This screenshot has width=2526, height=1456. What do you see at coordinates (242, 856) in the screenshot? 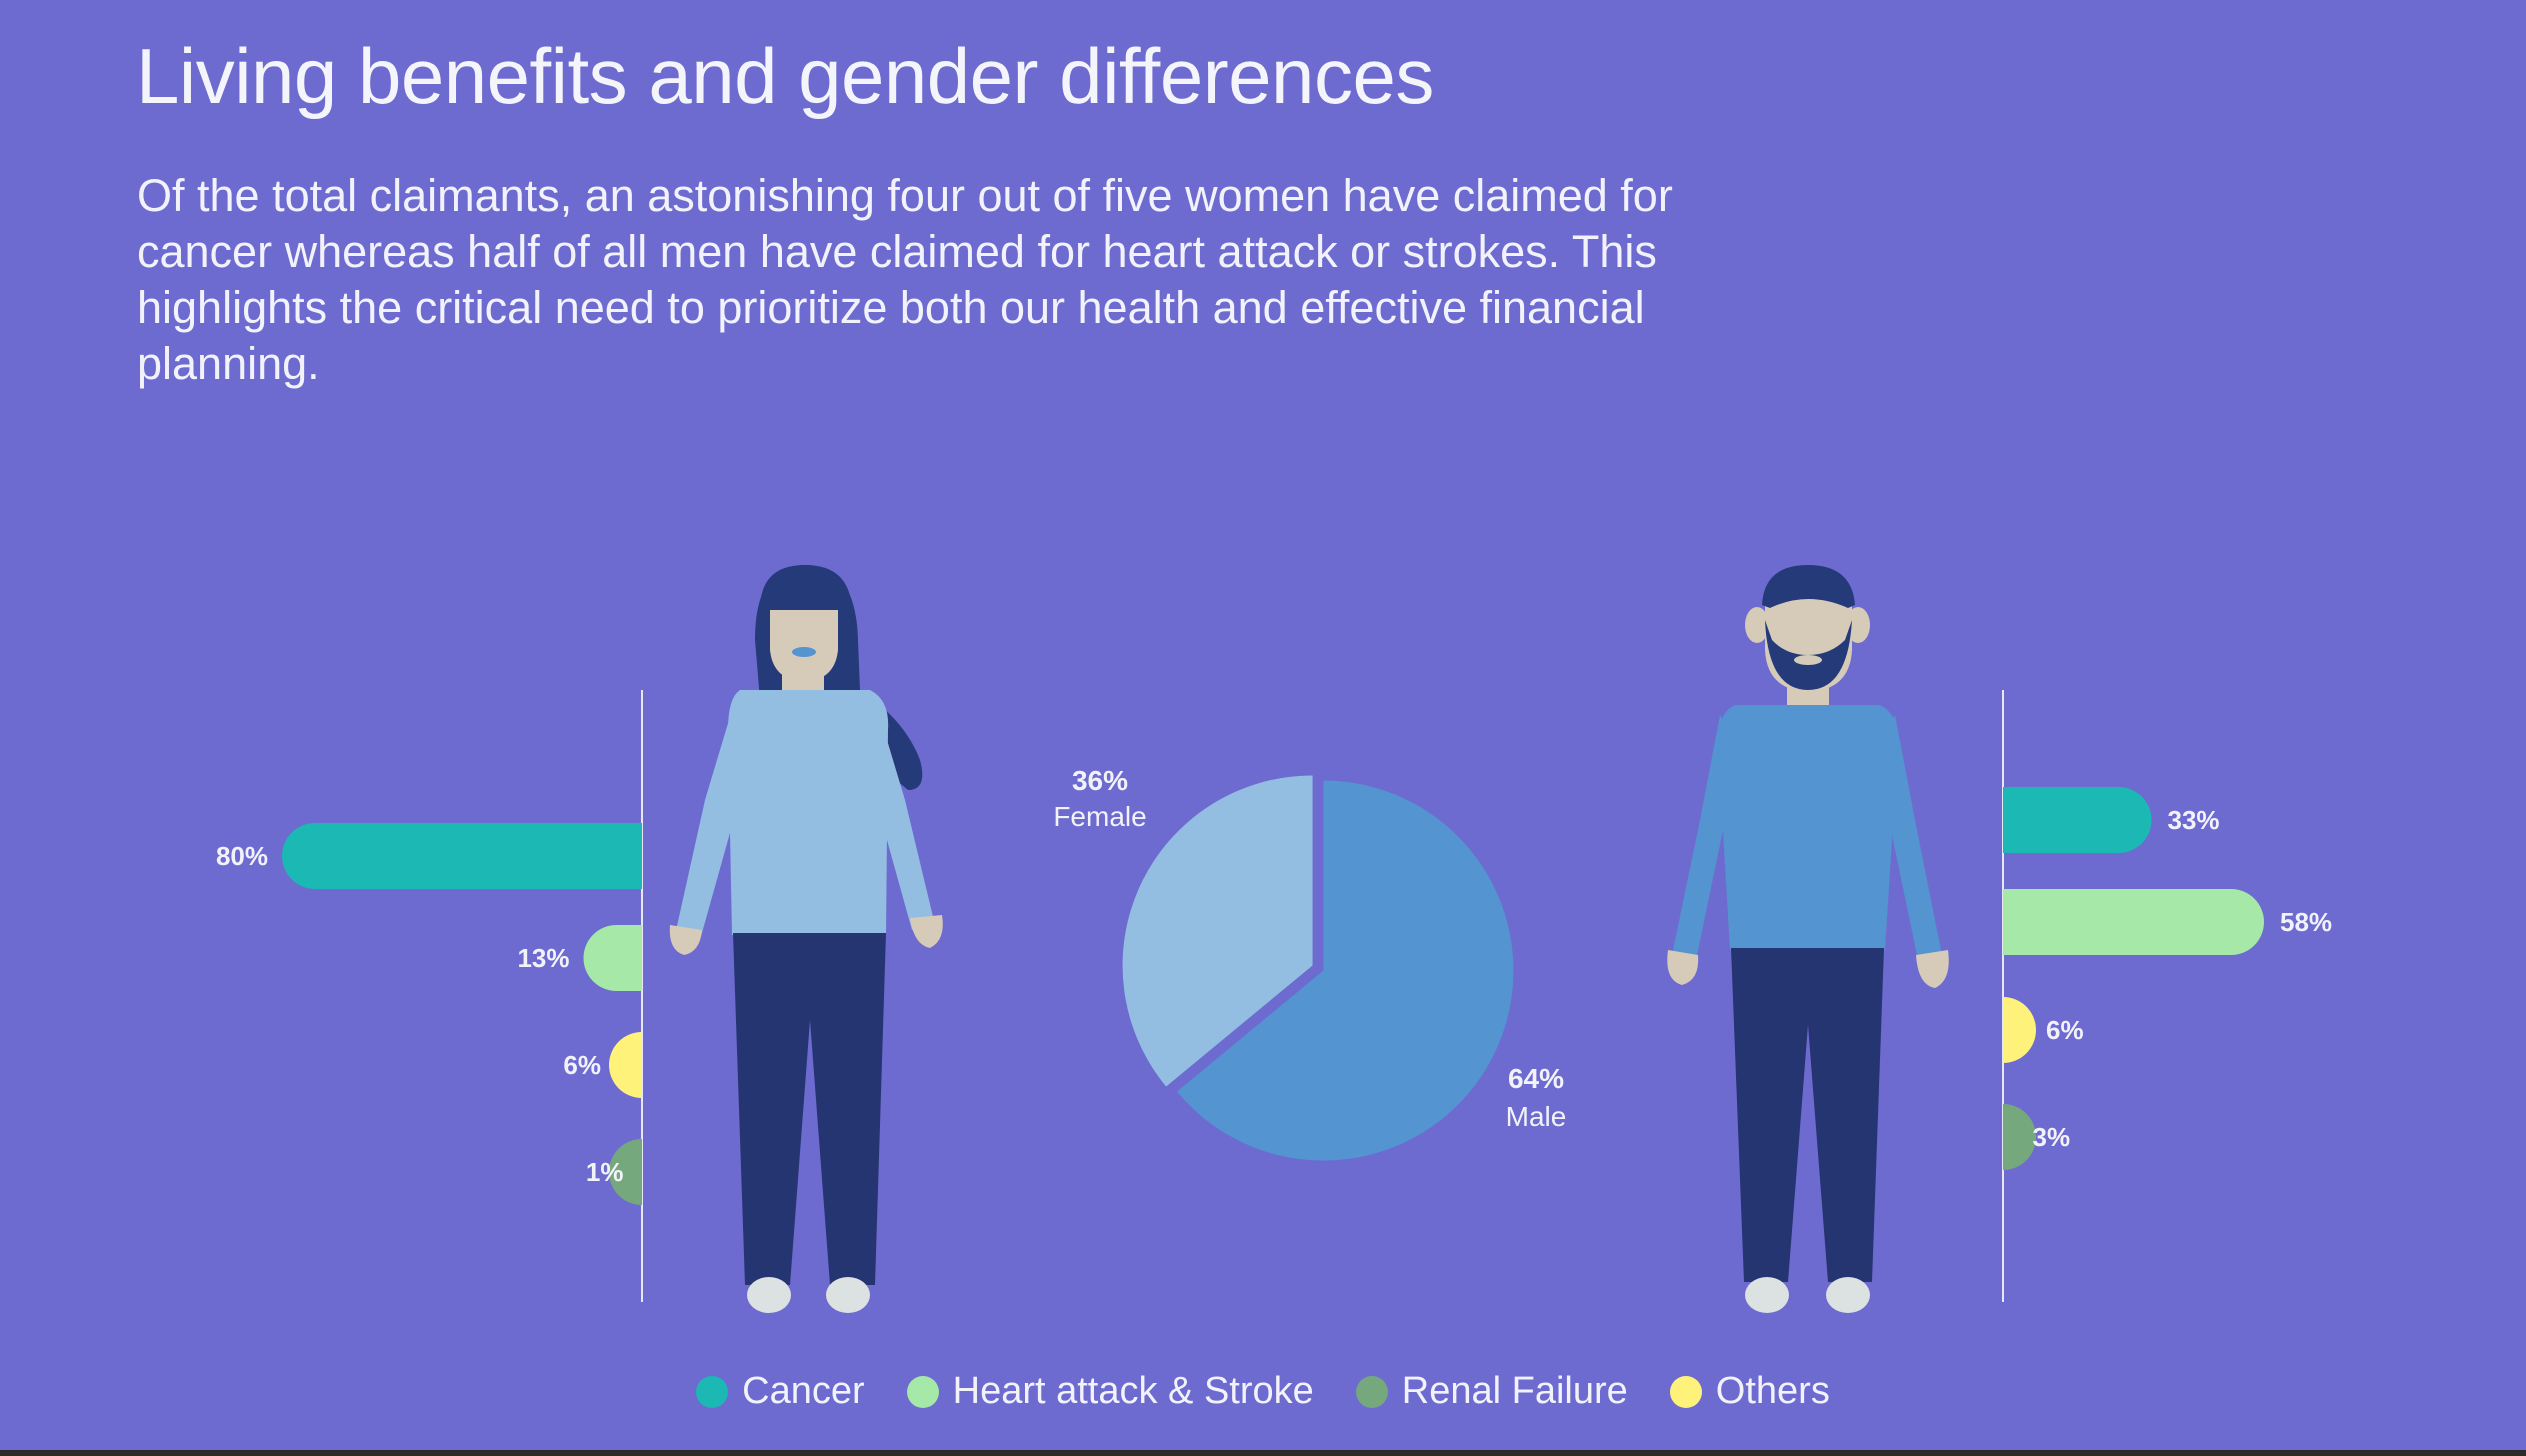
I see `bar-value-label: 80%` at bounding box center [242, 856].